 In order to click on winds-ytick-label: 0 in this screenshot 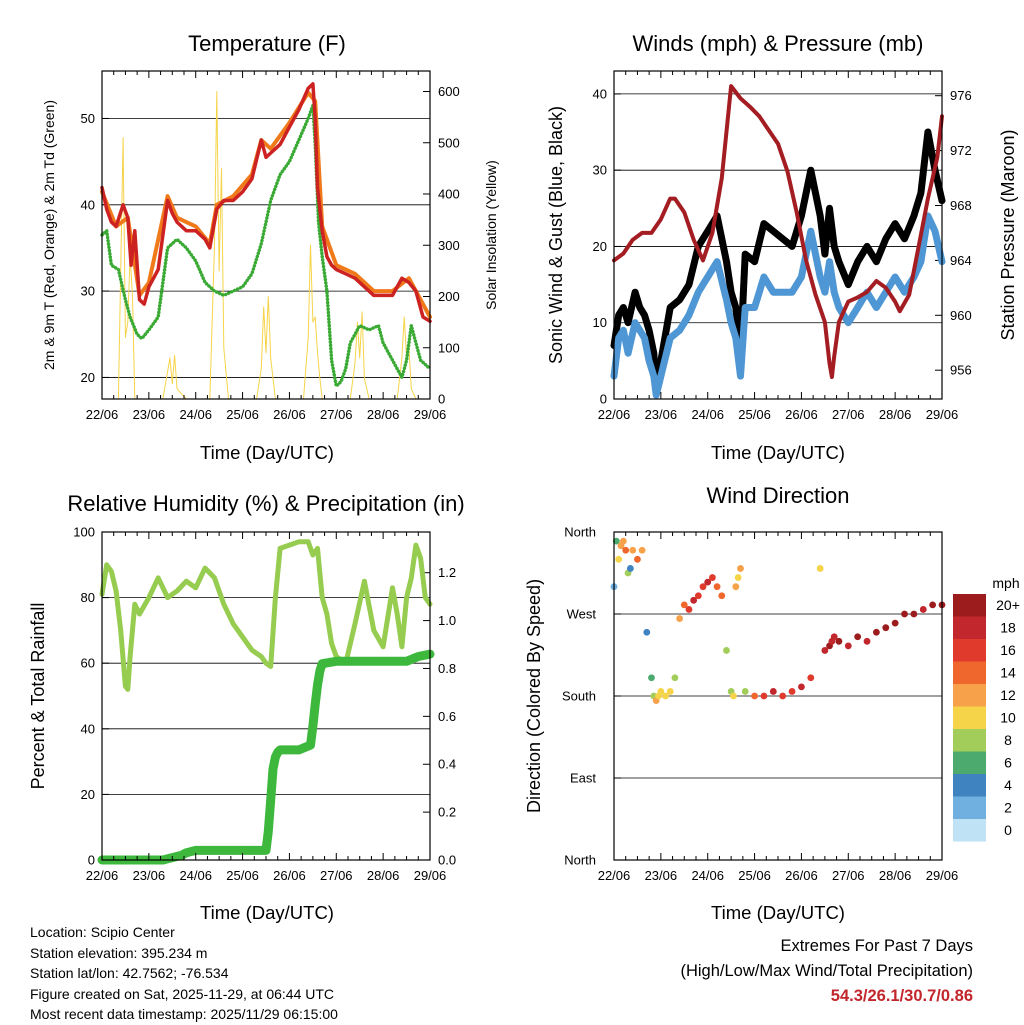, I will do `click(603, 399)`.